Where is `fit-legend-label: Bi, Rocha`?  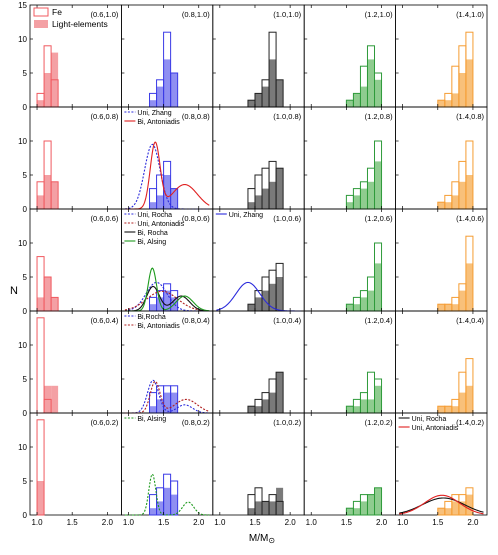 fit-legend-label: Bi, Rocha is located at coordinates (152, 233).